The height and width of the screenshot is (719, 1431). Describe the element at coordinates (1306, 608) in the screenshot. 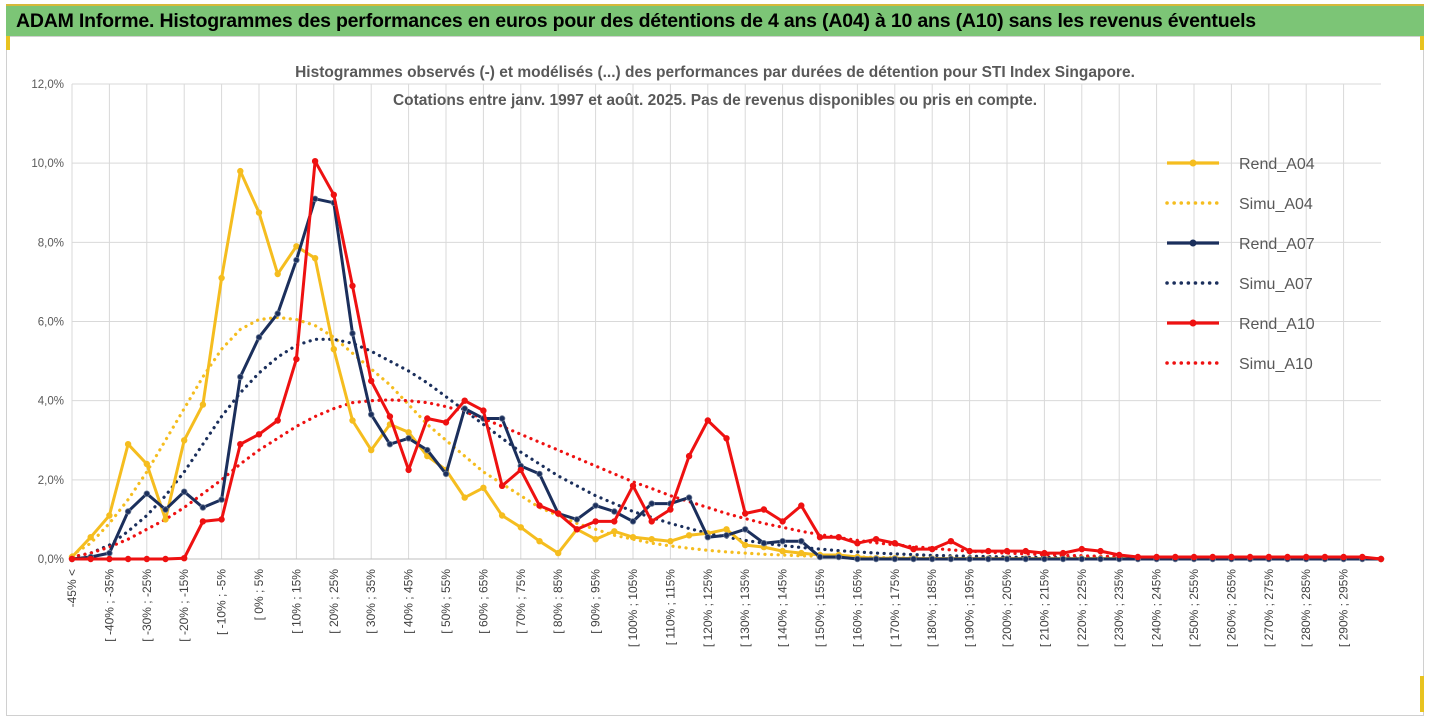

I see `x-tick-label: [ 280% ; 285%` at that location.